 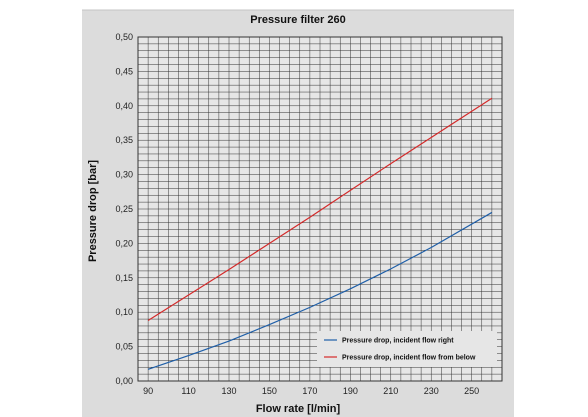 What do you see at coordinates (431, 391) in the screenshot?
I see `x-tick-label: 230` at bounding box center [431, 391].